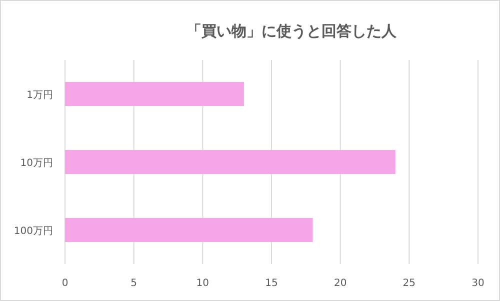 The height and width of the screenshot is (301, 500). What do you see at coordinates (292, 31) in the screenshot?
I see `chart-title: 「買い物」に使うと回答した人` at bounding box center [292, 31].